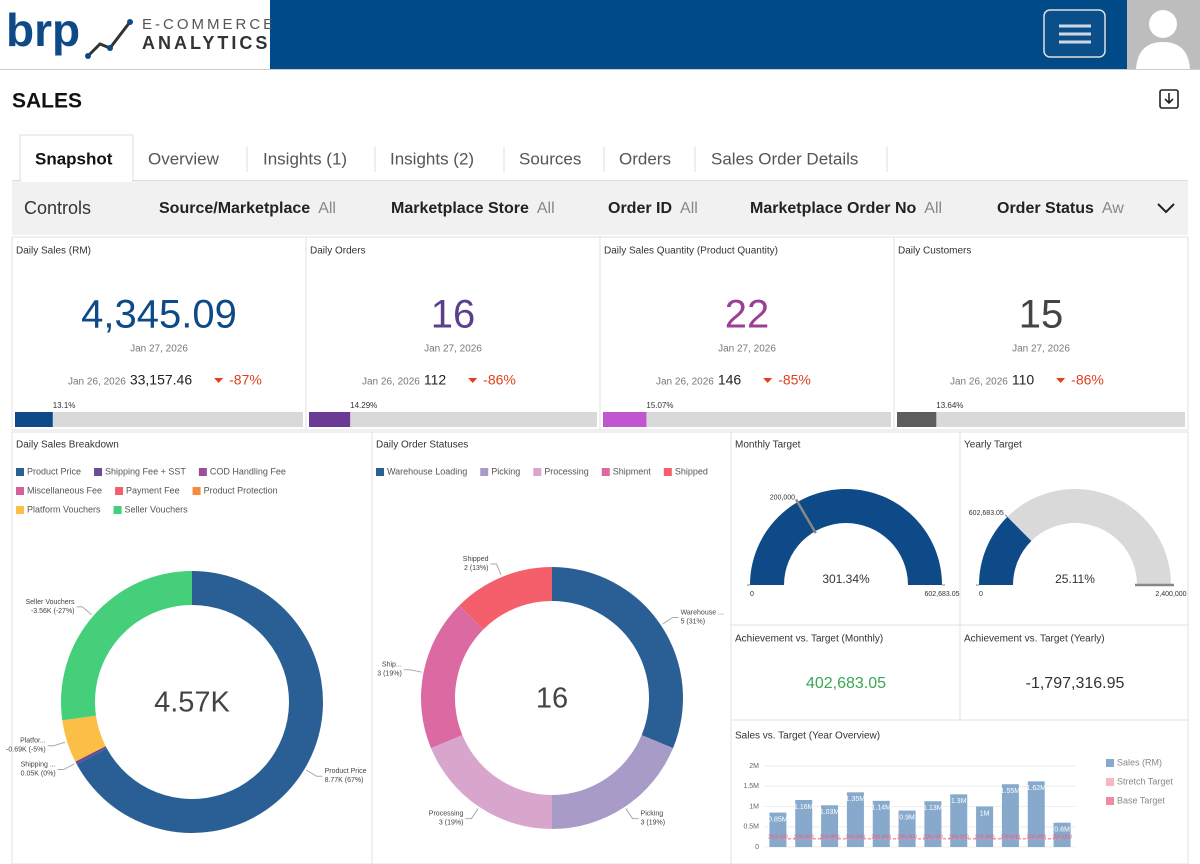  What do you see at coordinates (74, 158) in the screenshot?
I see `tab: Snapshot` at bounding box center [74, 158].